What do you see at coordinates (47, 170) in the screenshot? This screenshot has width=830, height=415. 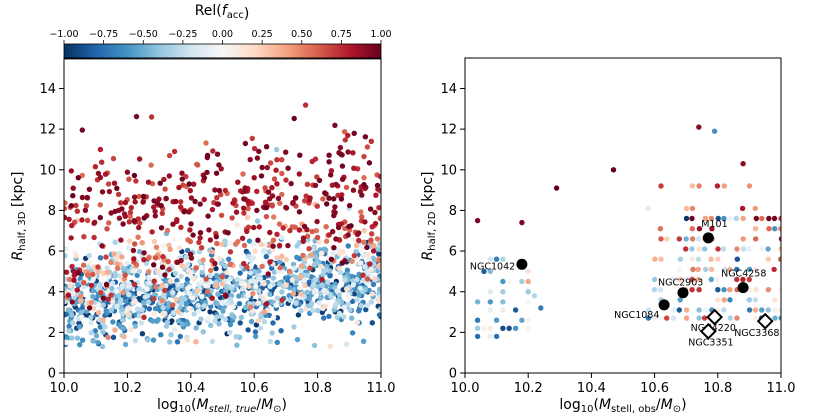 I see `y-tick-label: 10` at bounding box center [47, 170].